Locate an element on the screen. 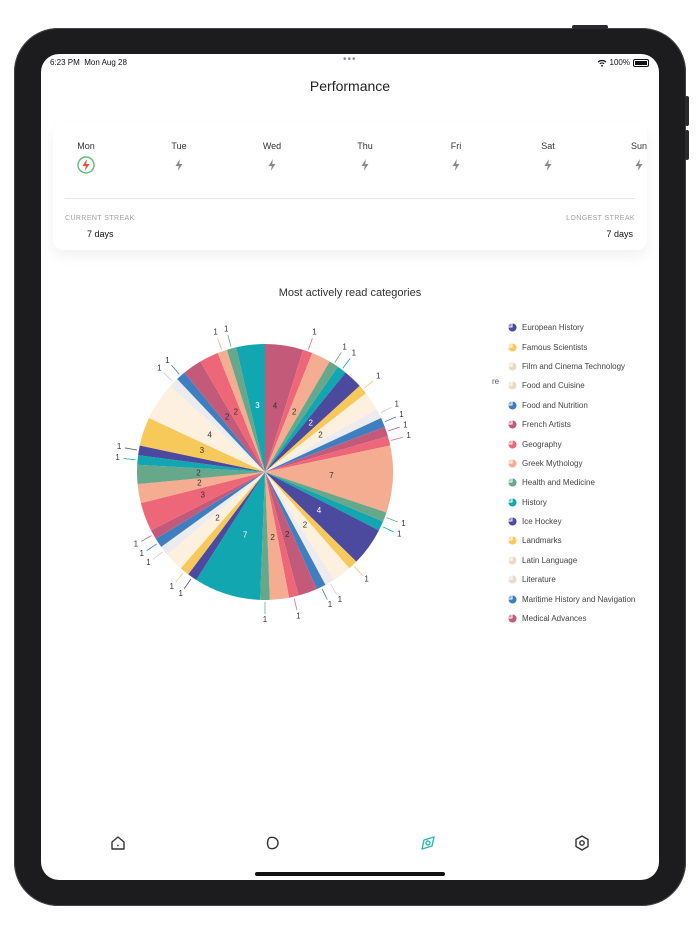 The width and height of the screenshot is (700, 934). day-label: Tue is located at coordinates (179, 146).